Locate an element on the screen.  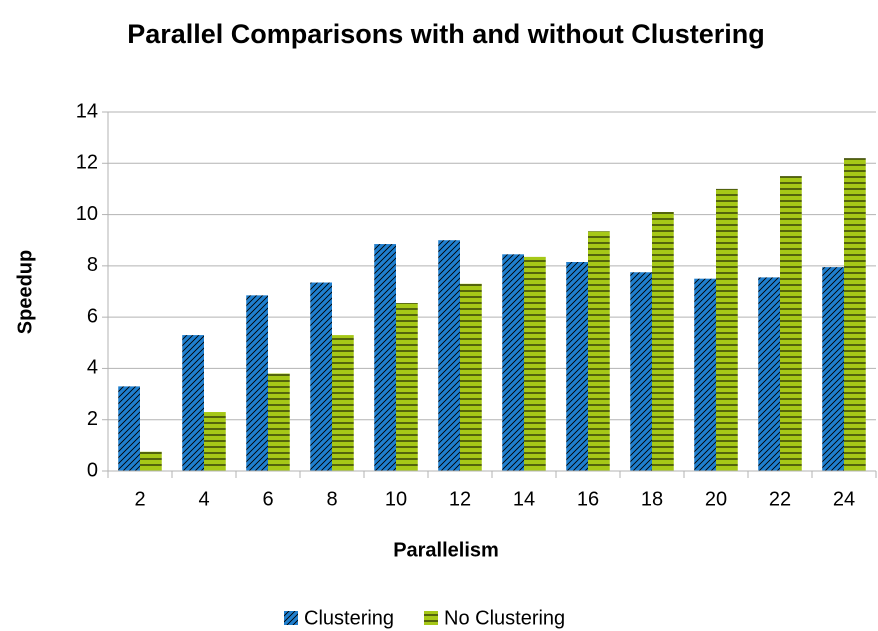
x-tick-label: 20 is located at coordinates (716, 499).